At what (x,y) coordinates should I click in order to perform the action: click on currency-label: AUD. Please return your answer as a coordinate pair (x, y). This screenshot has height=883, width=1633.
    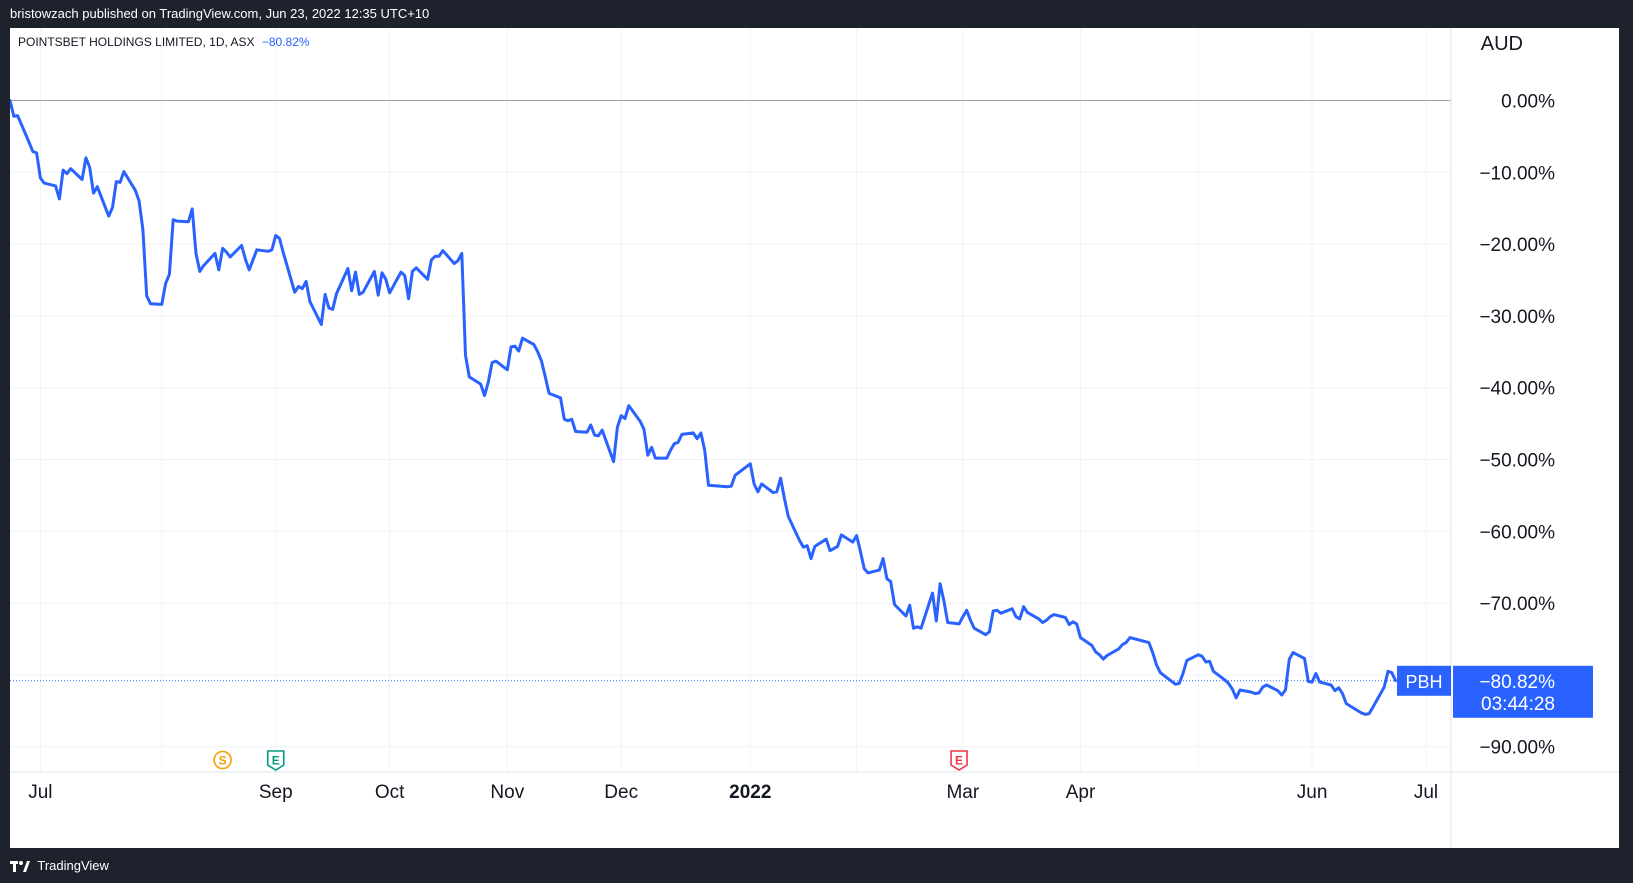
    Looking at the image, I should click on (1501, 44).